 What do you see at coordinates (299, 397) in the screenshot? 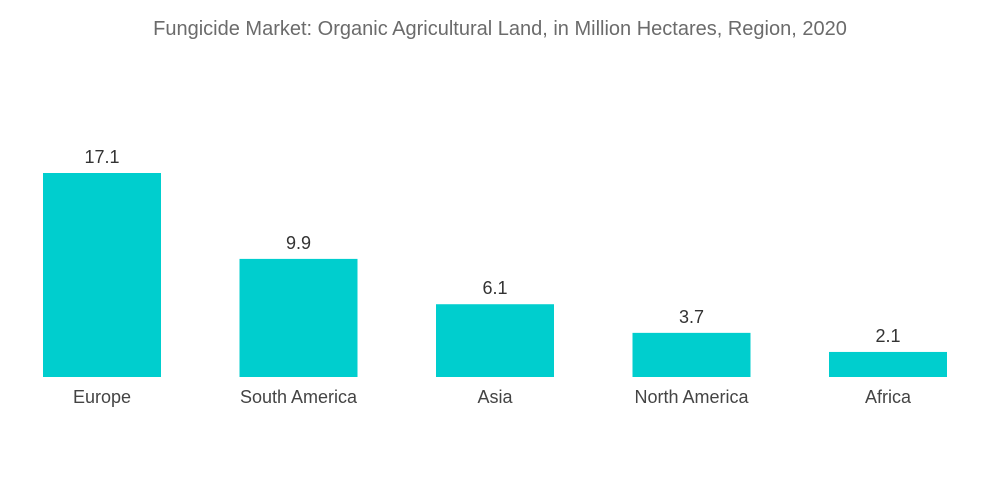
I see `category-label: South America` at bounding box center [299, 397].